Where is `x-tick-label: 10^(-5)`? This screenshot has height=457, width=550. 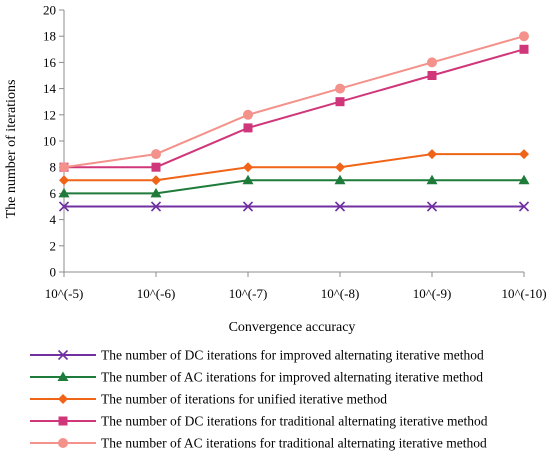
x-tick-label: 10^(-5) is located at coordinates (64, 293).